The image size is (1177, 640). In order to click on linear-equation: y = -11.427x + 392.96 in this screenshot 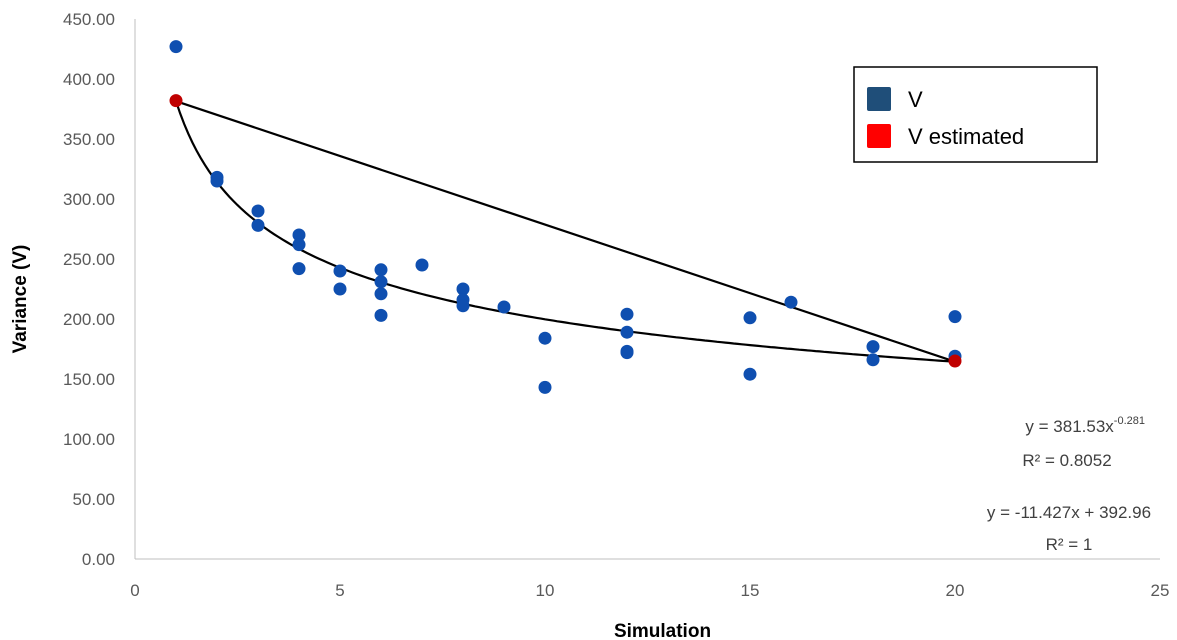, I will do `click(1069, 512)`.